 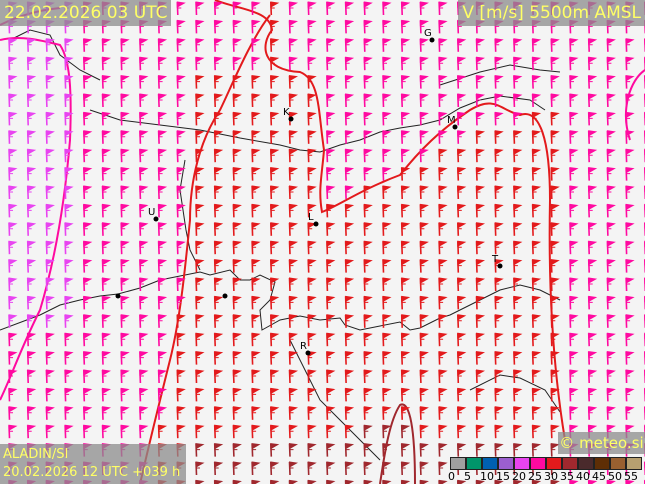 What do you see at coordinates (451, 120) in the screenshot?
I see `city-label: M` at bounding box center [451, 120].